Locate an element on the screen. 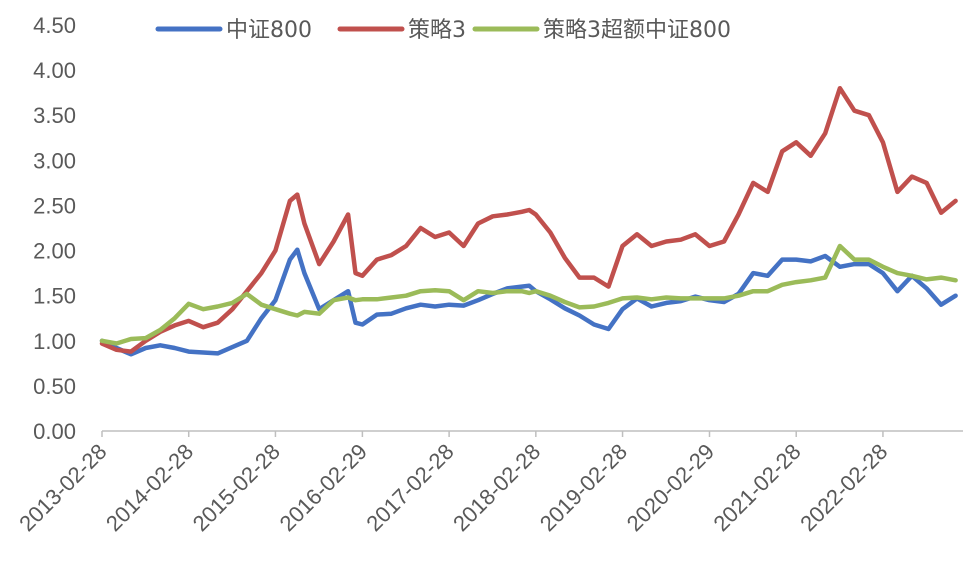 This screenshot has width=975, height=561. y-tick-label-4: 2.00 is located at coordinates (54, 251).